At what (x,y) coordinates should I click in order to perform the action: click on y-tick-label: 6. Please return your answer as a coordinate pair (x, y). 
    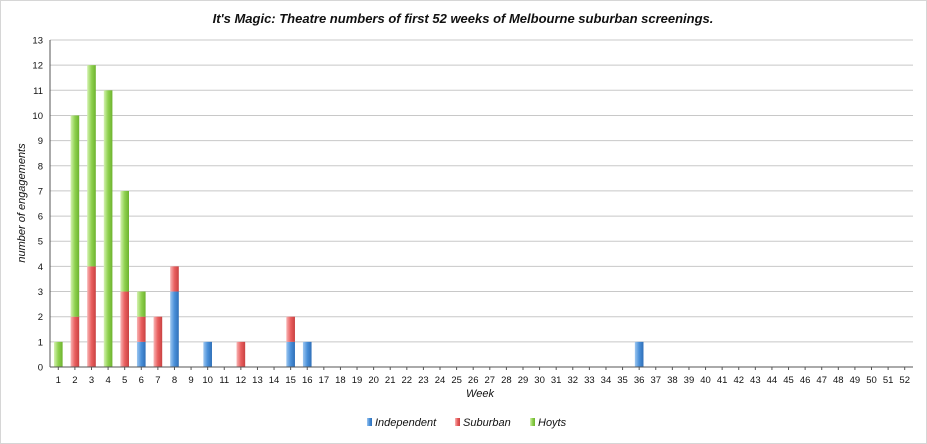
    Looking at the image, I should click on (40, 217).